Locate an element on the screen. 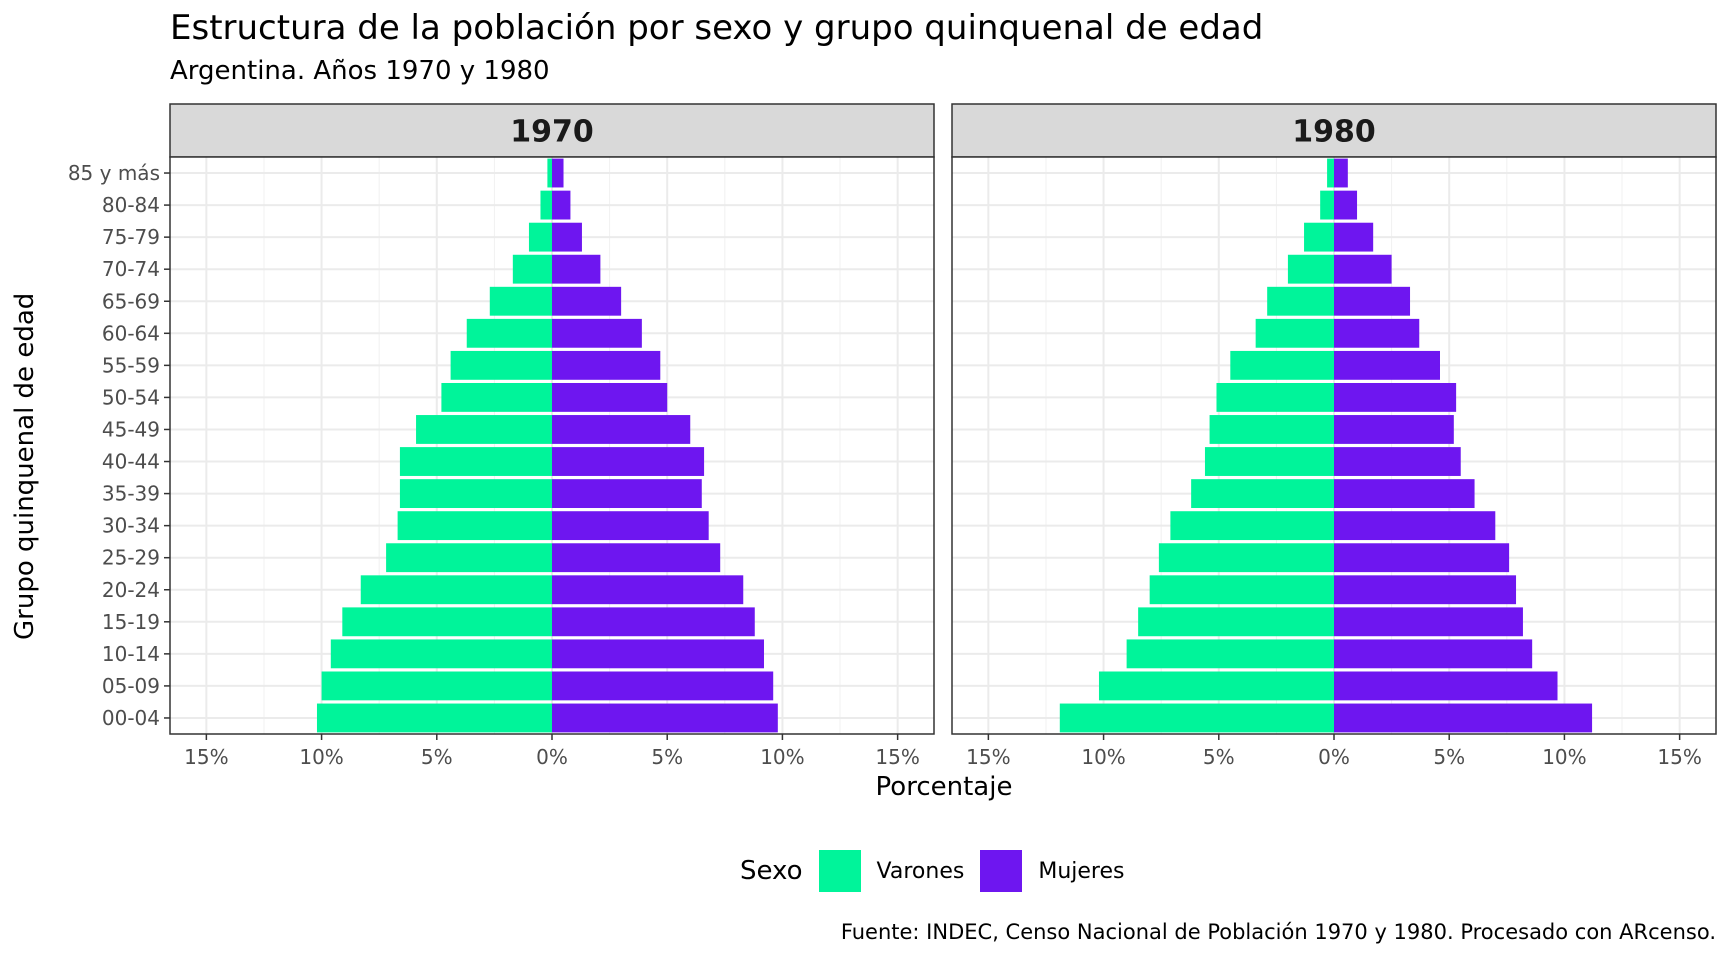 This screenshot has width=1728, height=960. bar-varones-1980-85 y más is located at coordinates (1330, 173).